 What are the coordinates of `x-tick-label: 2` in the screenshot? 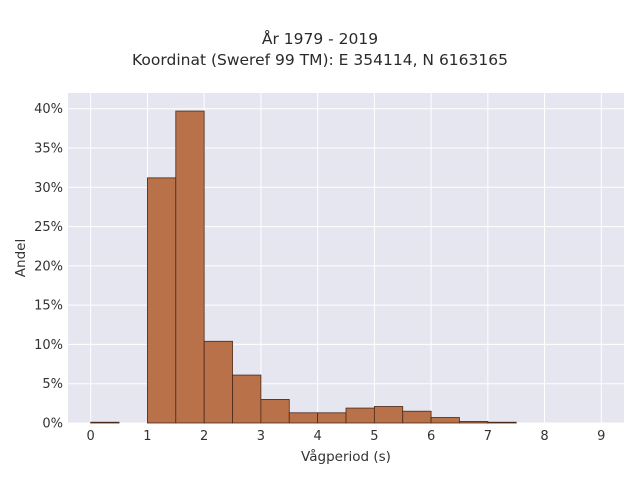 It's located at (204, 436).